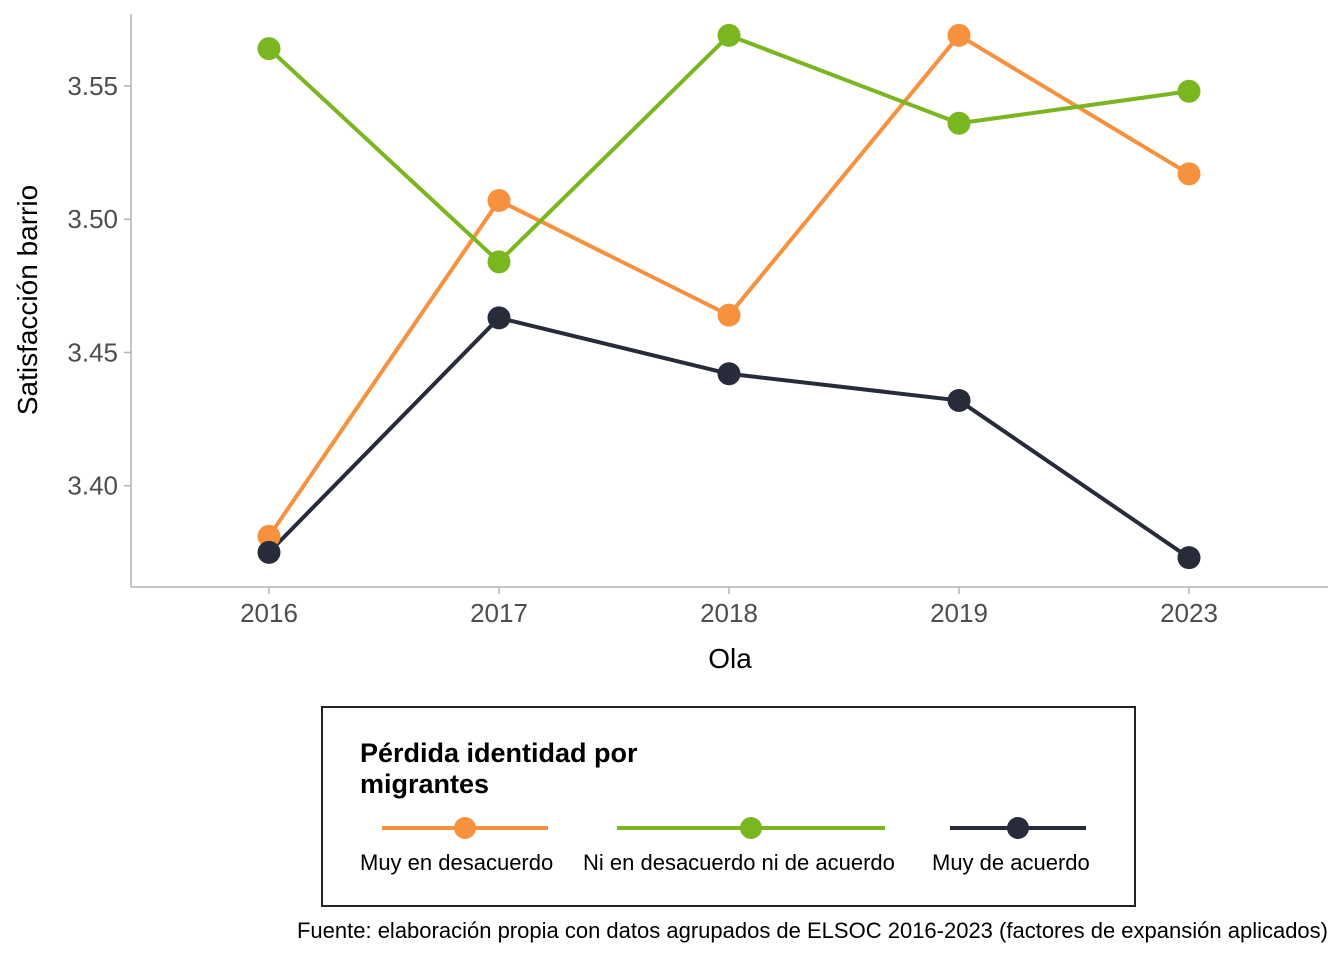  I want to click on y-tick-label: 3.45, so click(92, 352).